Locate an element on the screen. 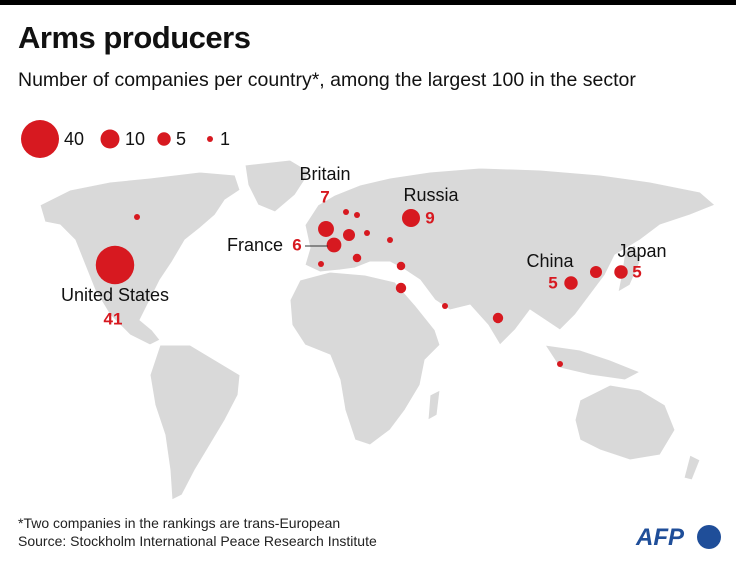 The image size is (736, 565). country-value: 41 is located at coordinates (113, 318).